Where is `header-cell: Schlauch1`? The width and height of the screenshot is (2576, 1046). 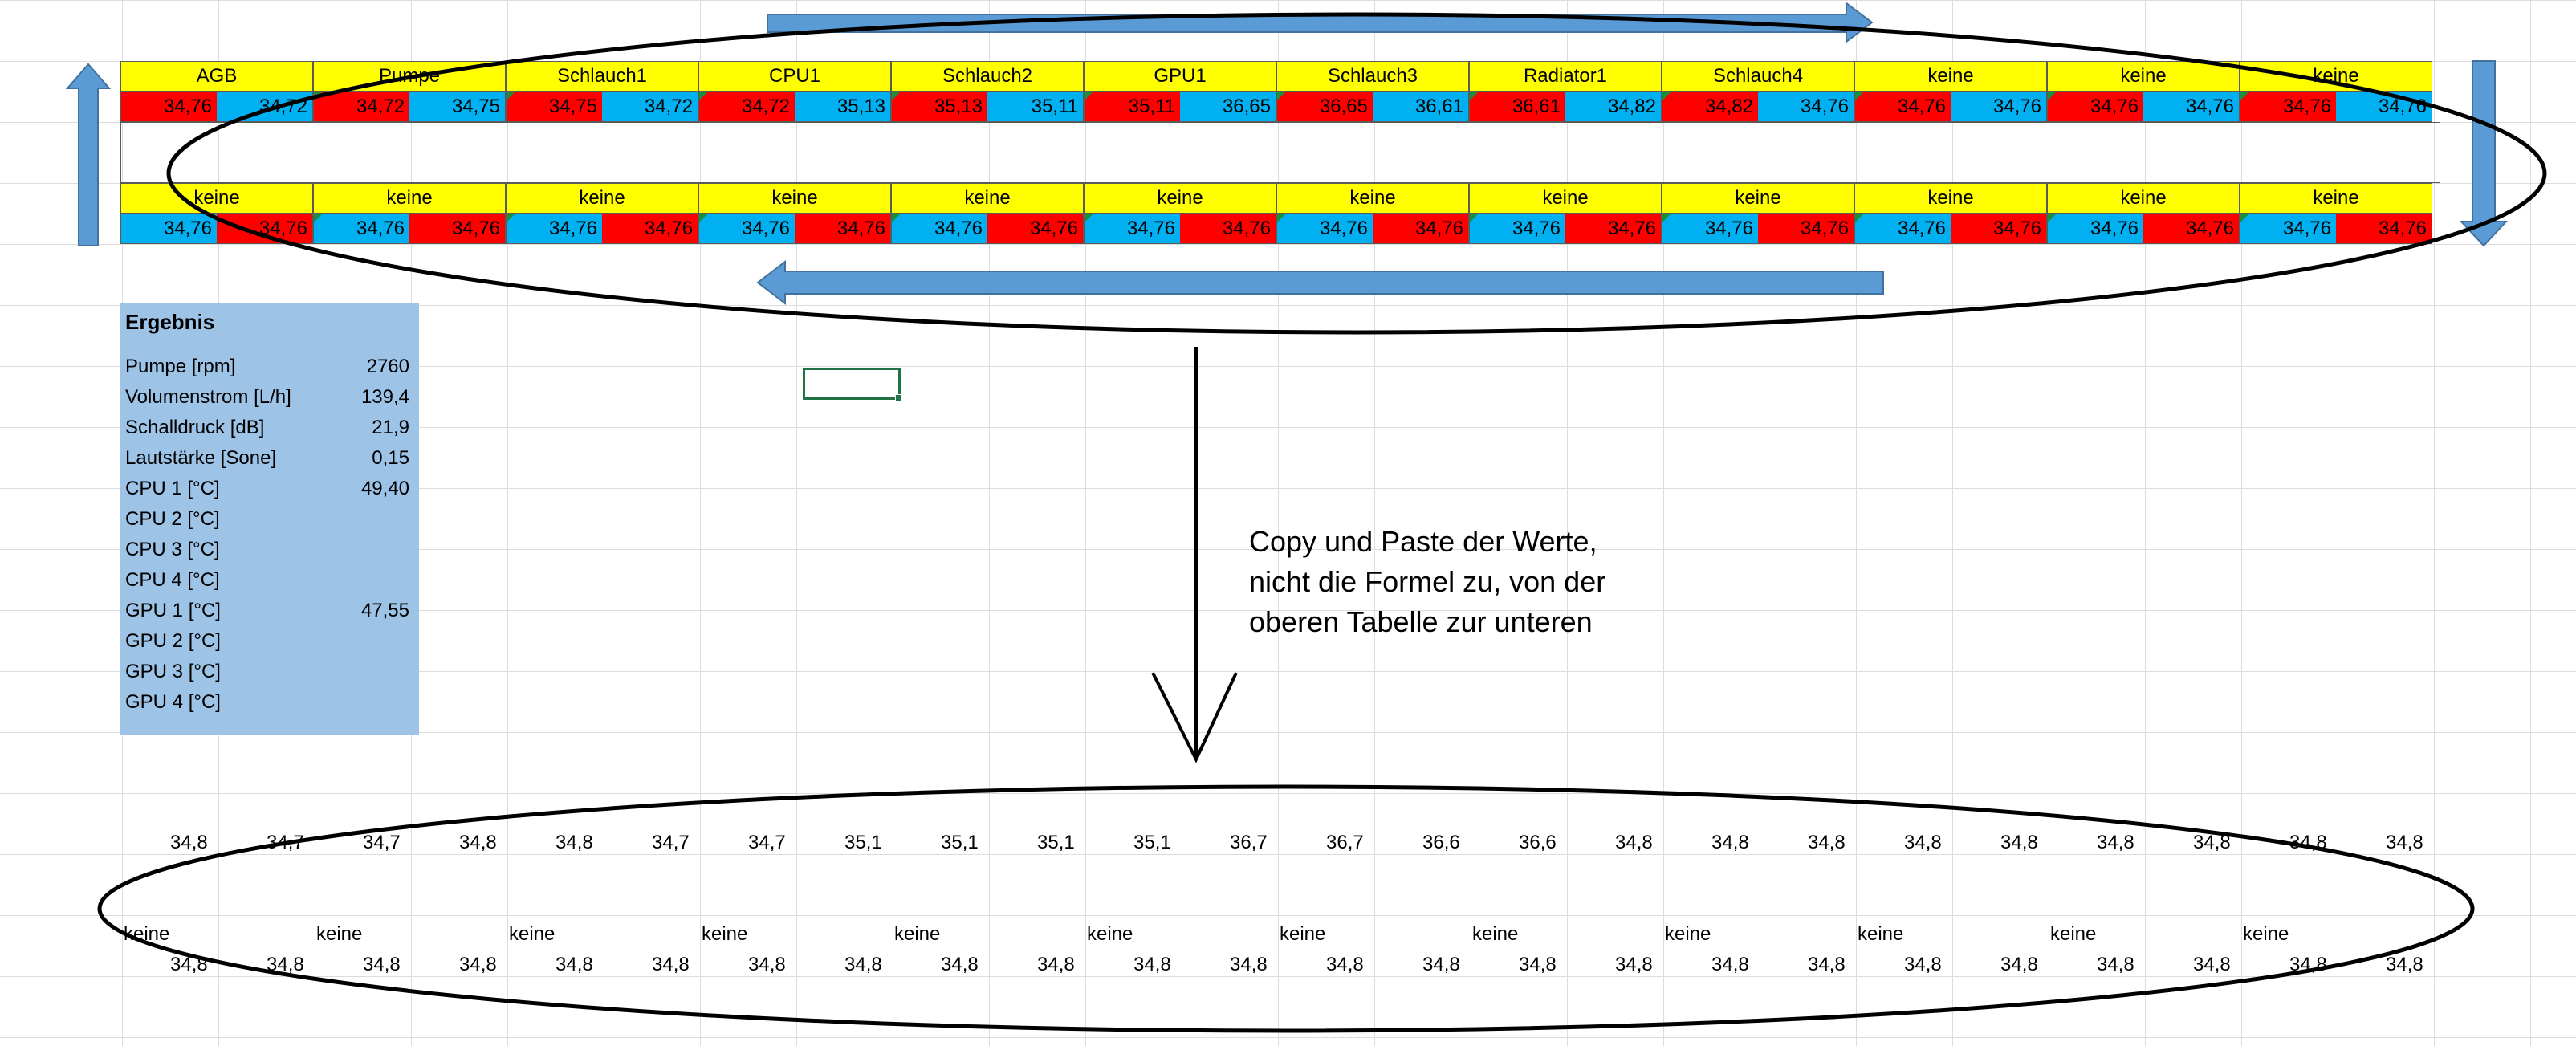
header-cell: Schlauch1 is located at coordinates (602, 76).